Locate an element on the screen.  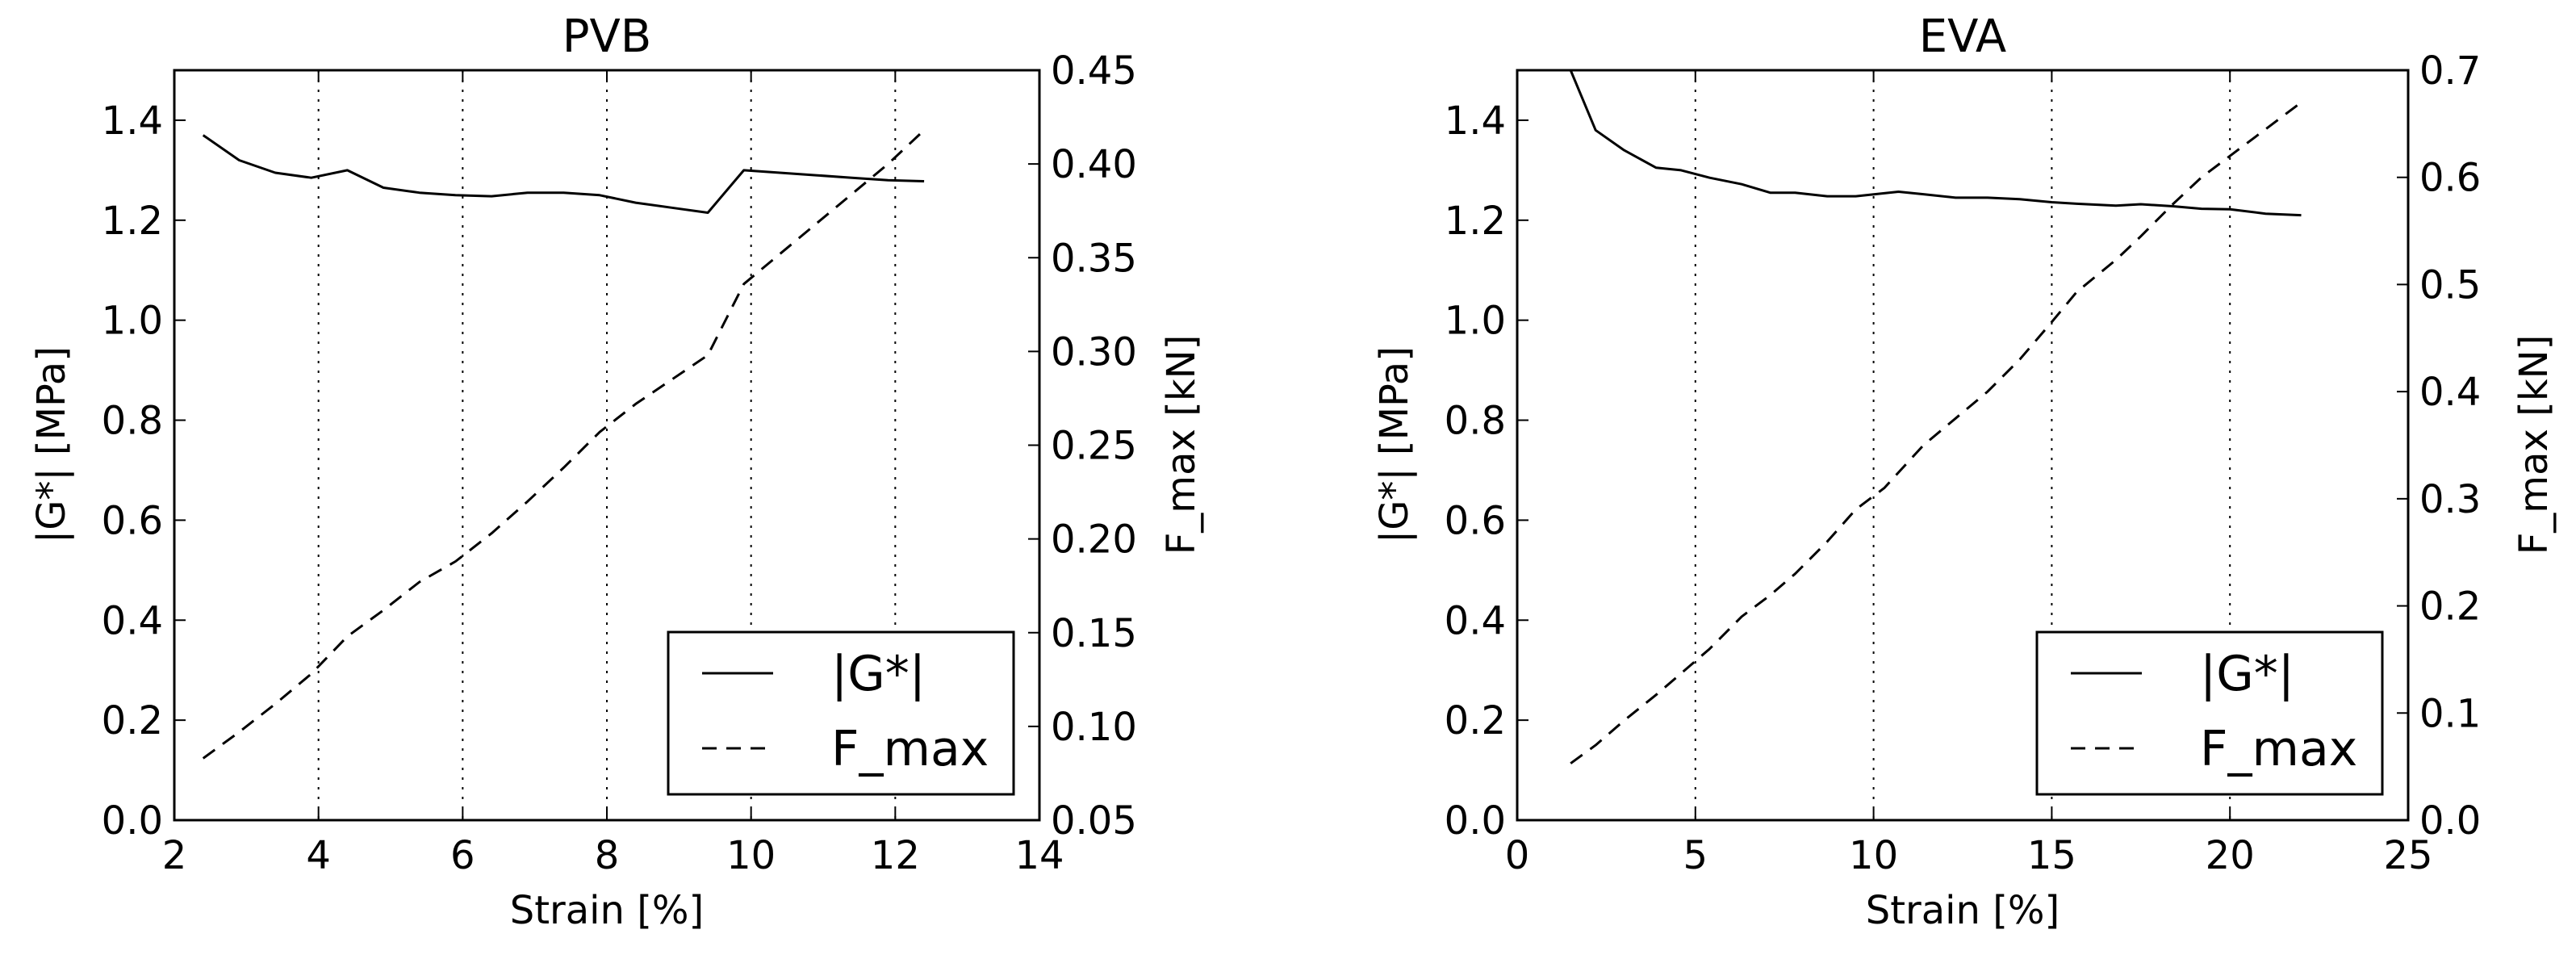
pvb-x-tick-label: 12 is located at coordinates (895, 855).